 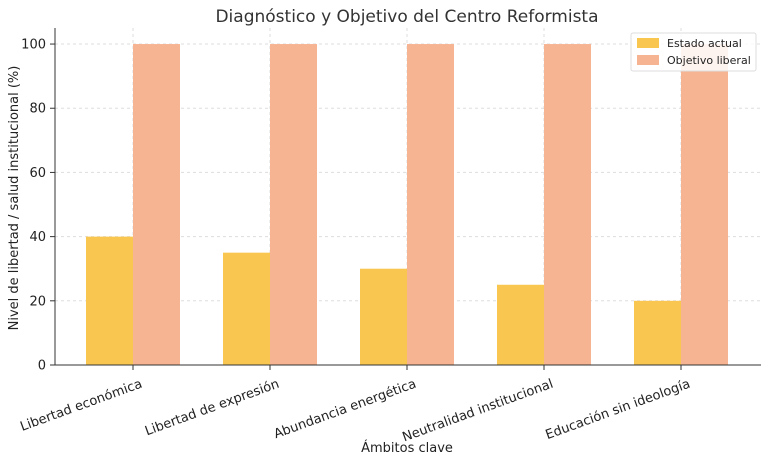 I want to click on legend-box, so click(x=693, y=52).